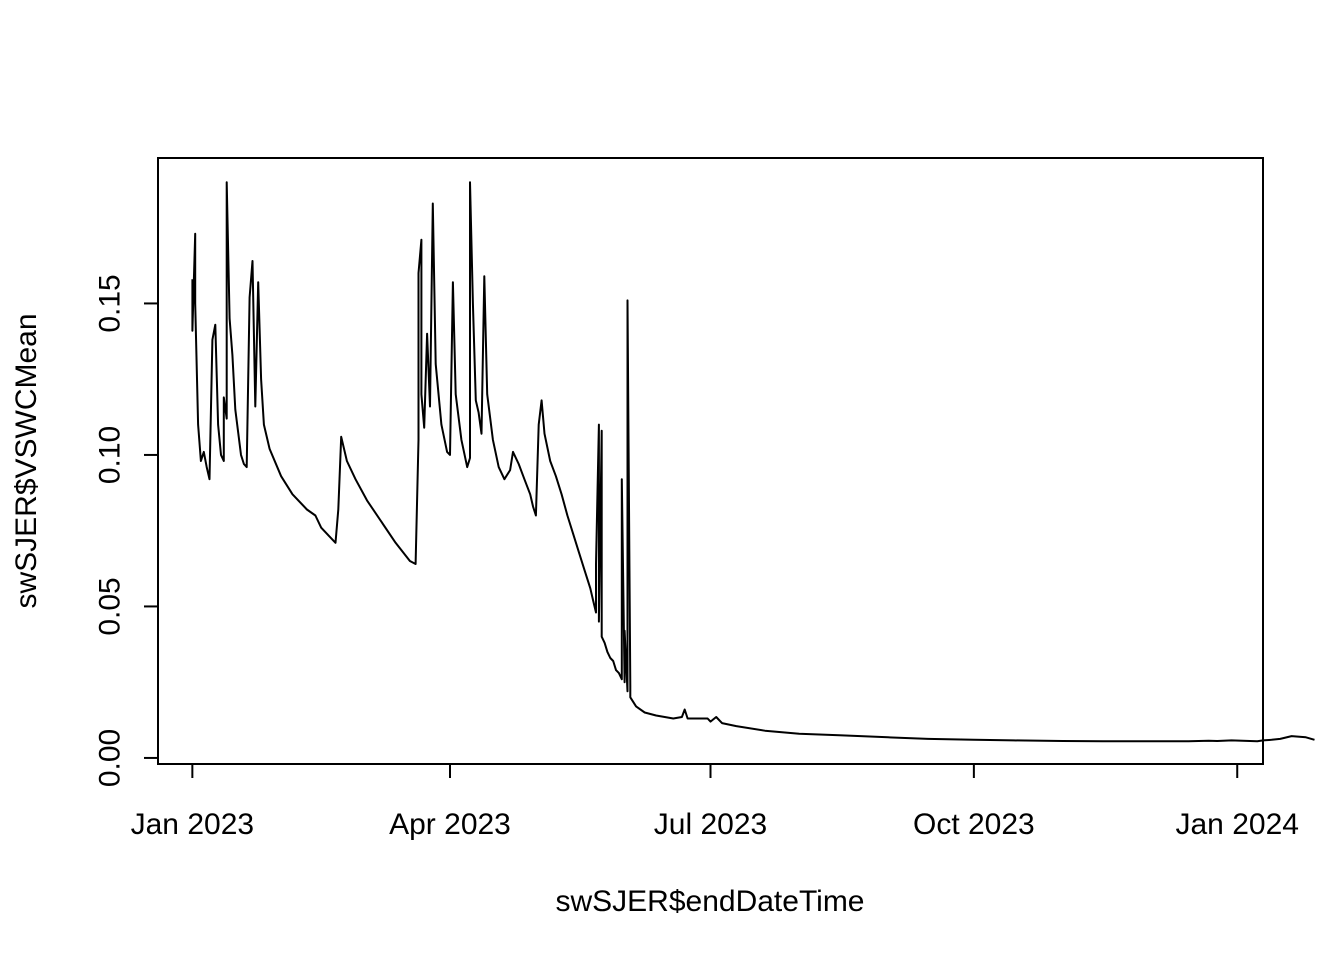  I want to click on x-tick-label: Jan 2024, so click(1237, 824).